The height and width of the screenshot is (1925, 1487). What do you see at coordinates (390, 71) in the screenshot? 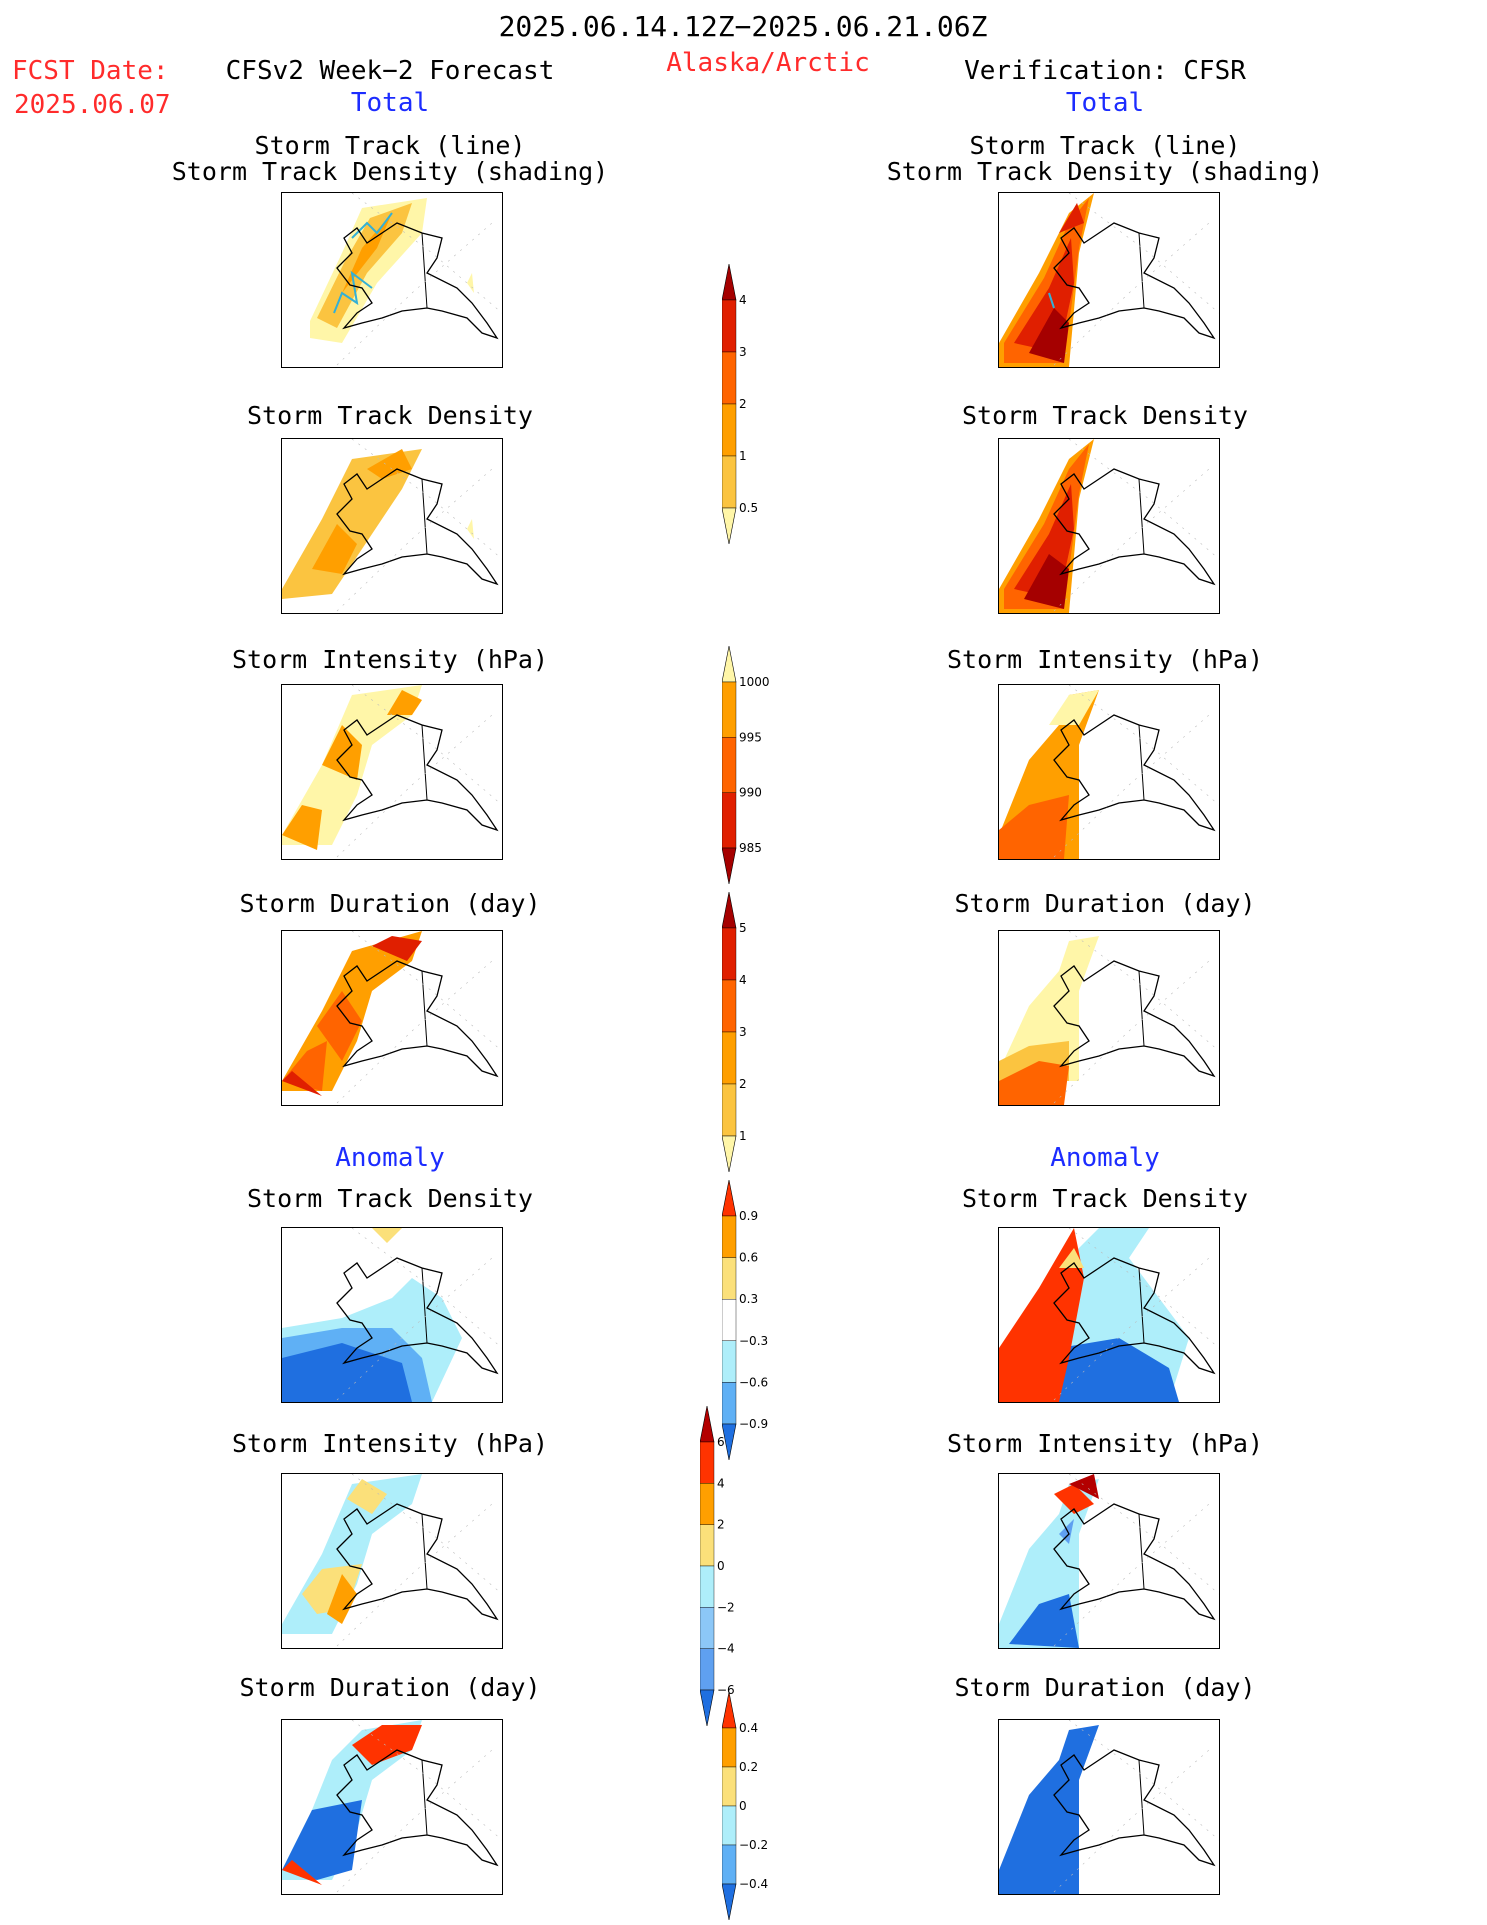
I see `left-column-title: CFSv2 Week−2 Forecast` at bounding box center [390, 71].